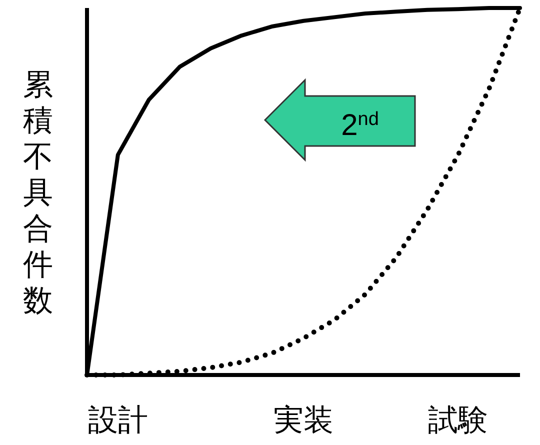 Image resolution: width=540 pixels, height=445 pixels. Describe the element at coordinates (38, 193) in the screenshot. I see `y-axis-title: 累積不具合件数` at that location.